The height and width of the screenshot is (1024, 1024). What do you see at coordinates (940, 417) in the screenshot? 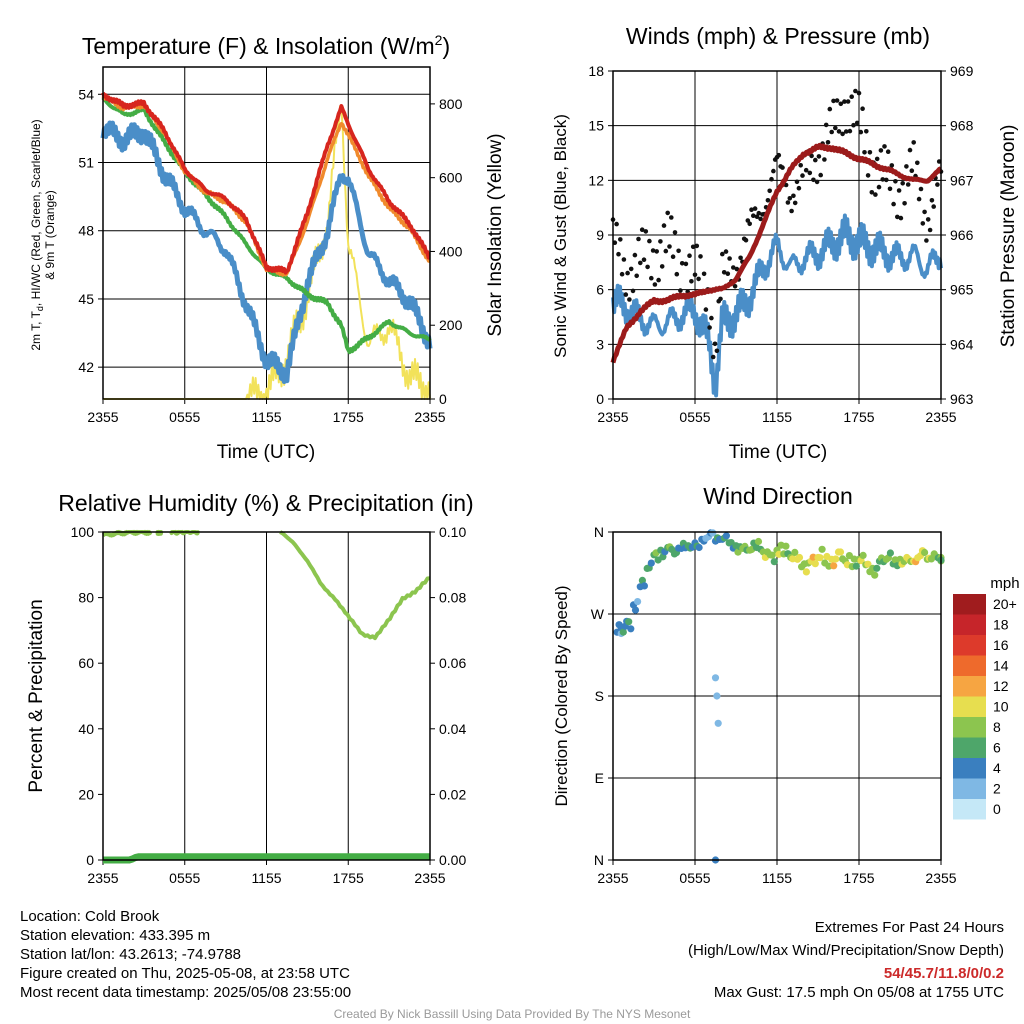
I see `winds-xtick-label: 2355` at bounding box center [940, 417].